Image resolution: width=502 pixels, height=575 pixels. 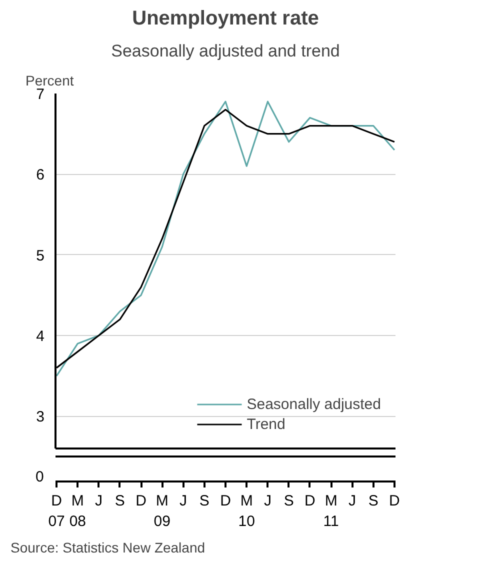 I want to click on text: 0, so click(x=40, y=477).